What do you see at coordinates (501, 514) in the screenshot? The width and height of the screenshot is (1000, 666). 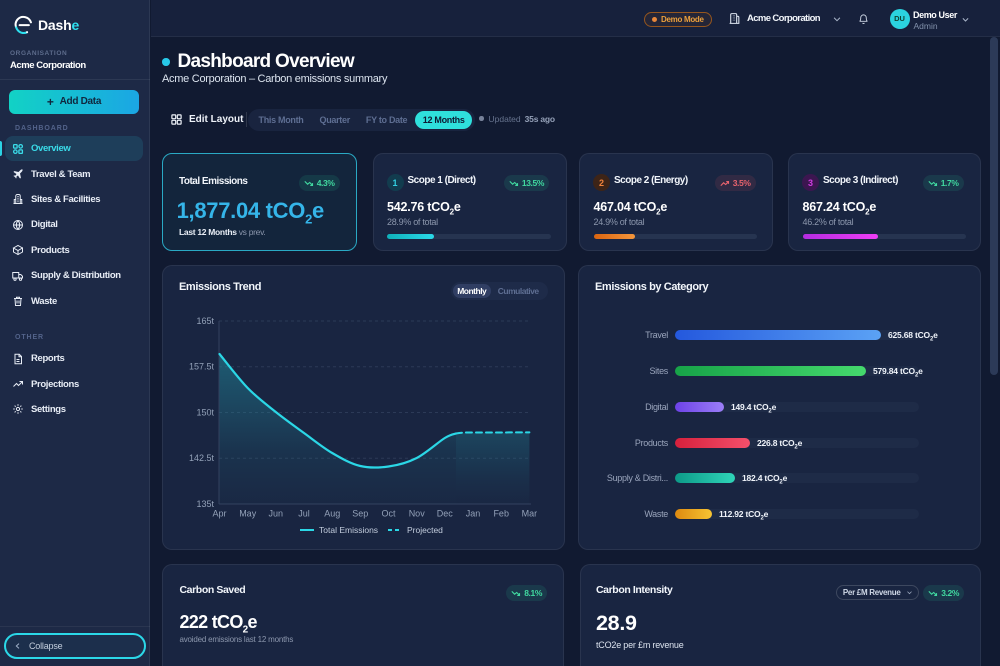 I see `svg-text: Feb` at bounding box center [501, 514].